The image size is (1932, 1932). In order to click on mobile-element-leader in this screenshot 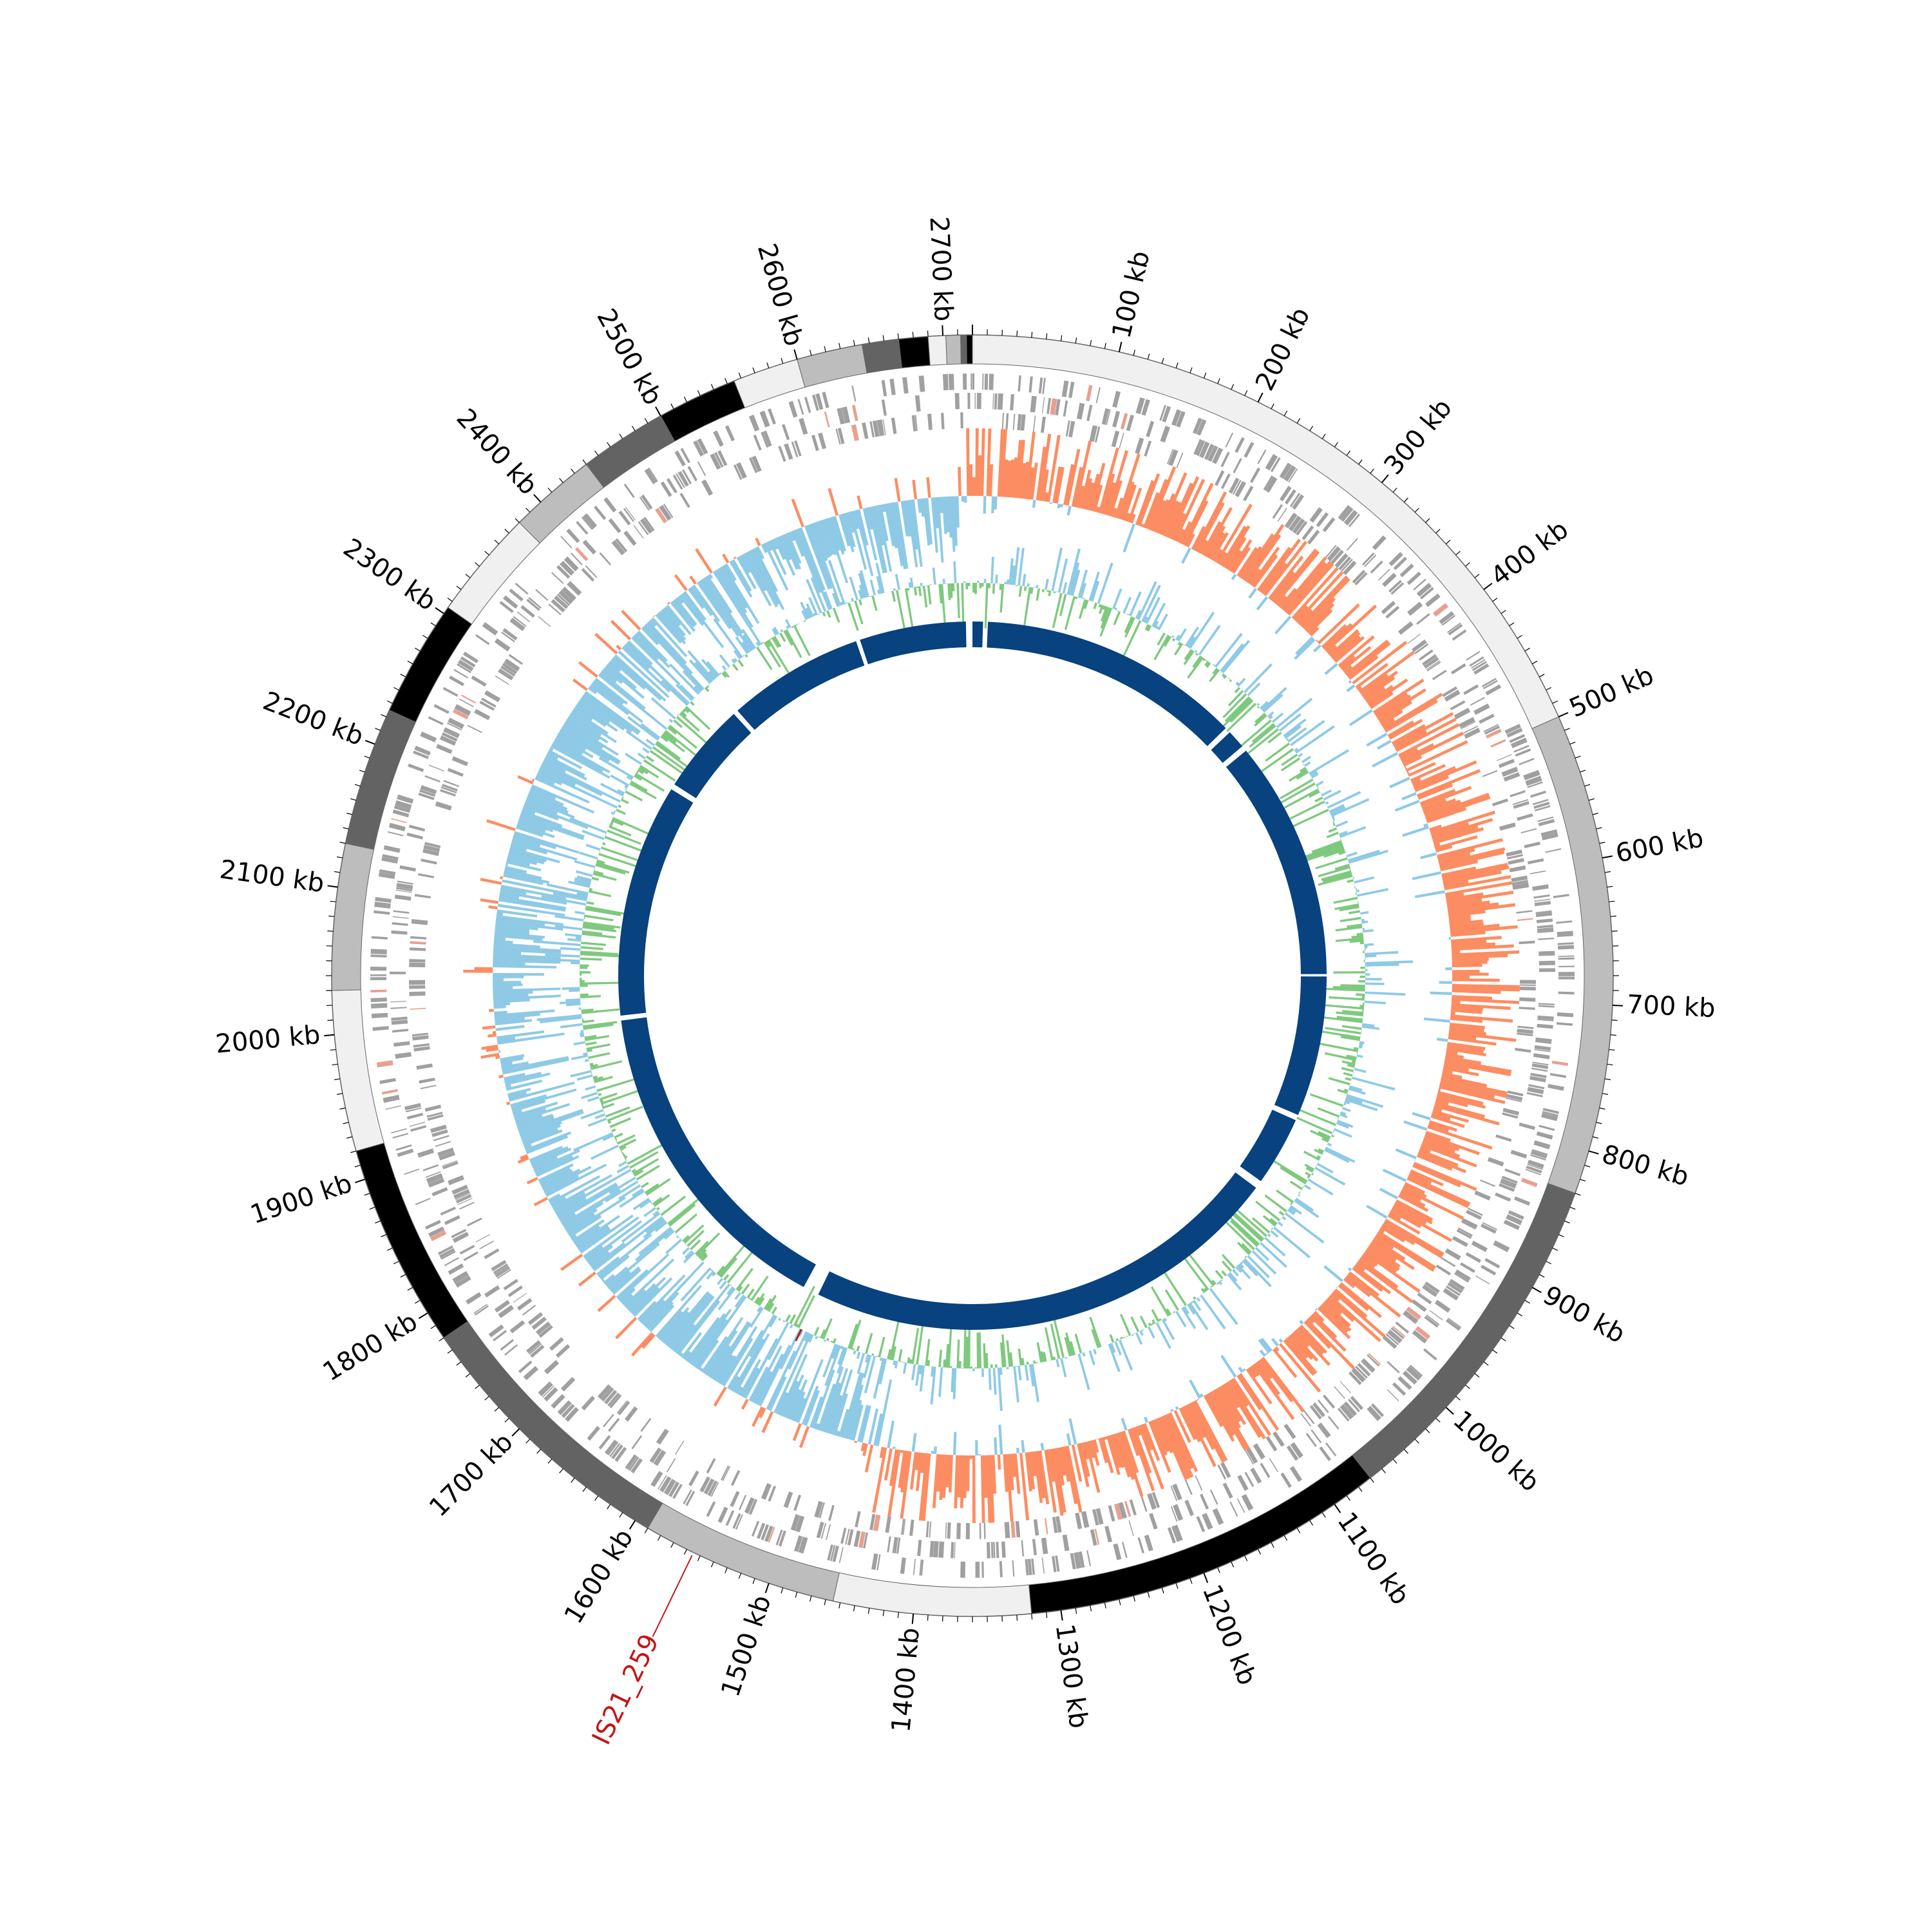, I will do `click(673, 1596)`.